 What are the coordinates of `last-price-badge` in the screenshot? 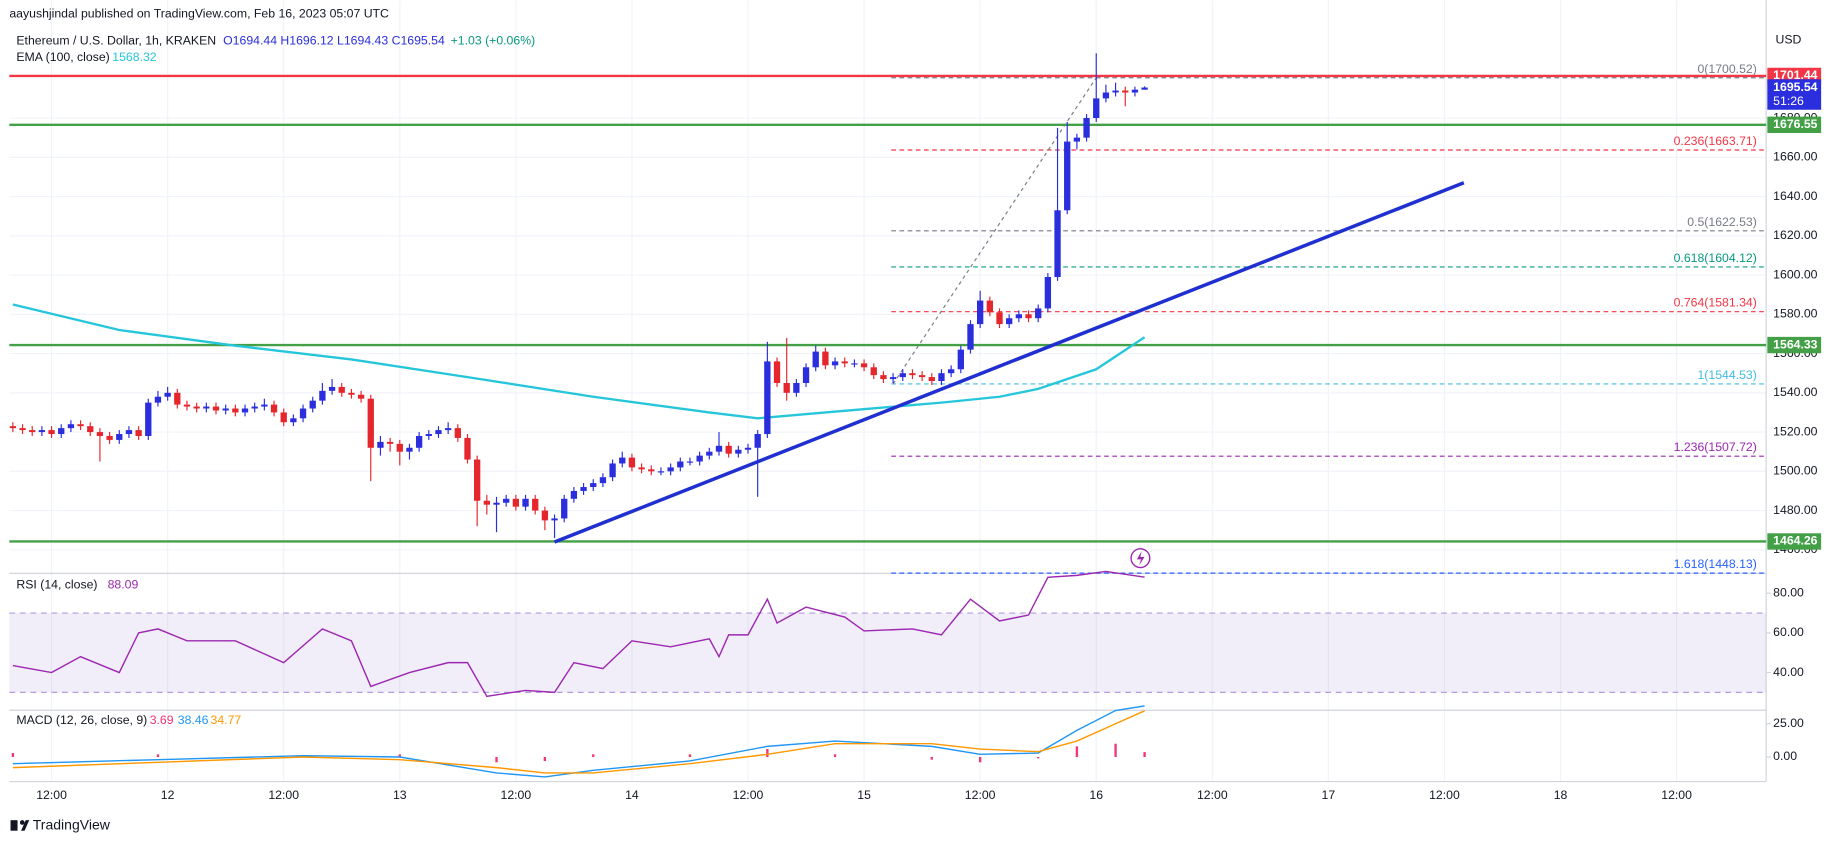 It's located at (1794, 94).